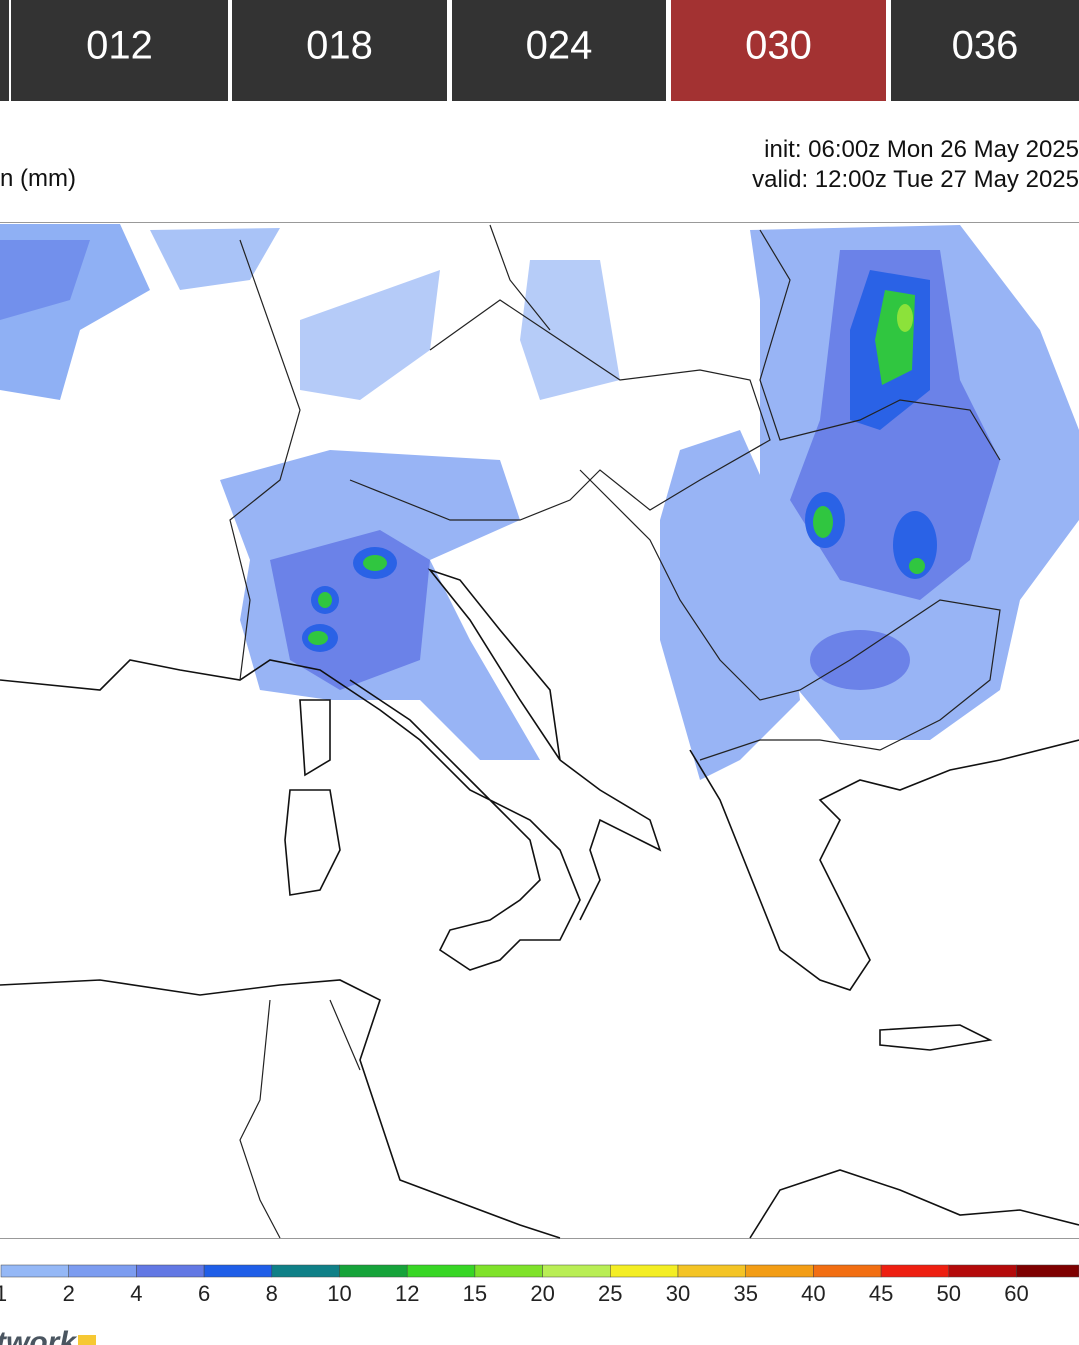 Image resolution: width=1079 pixels, height=1345 pixels. I want to click on colorbar-label: 50, so click(949, 1293).